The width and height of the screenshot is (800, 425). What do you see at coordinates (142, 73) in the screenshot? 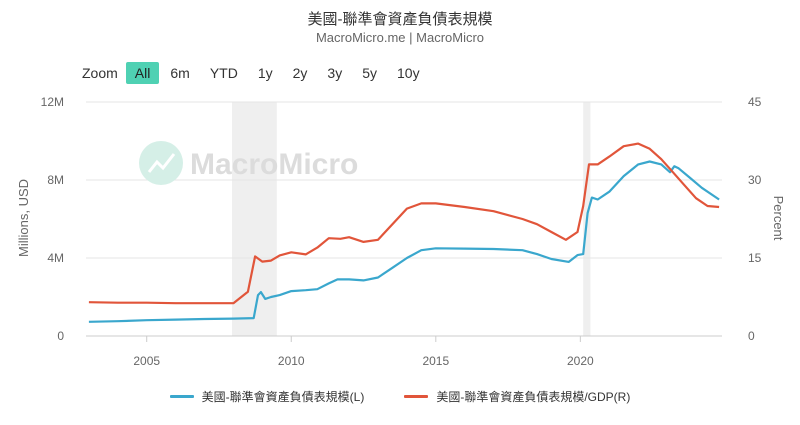
I see `zoom-button-all: All` at bounding box center [142, 73].